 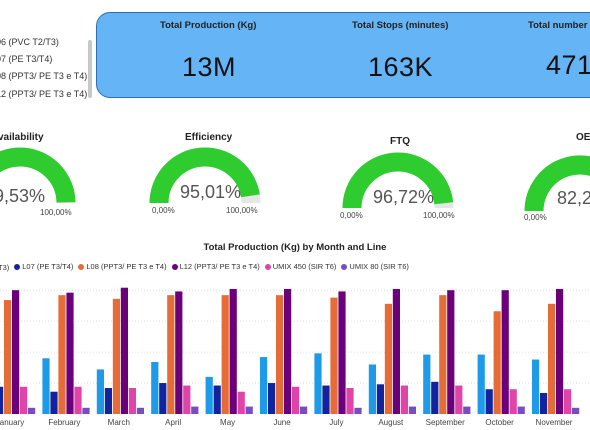 What do you see at coordinates (228, 422) in the screenshot?
I see `x-tick-label: May` at bounding box center [228, 422].